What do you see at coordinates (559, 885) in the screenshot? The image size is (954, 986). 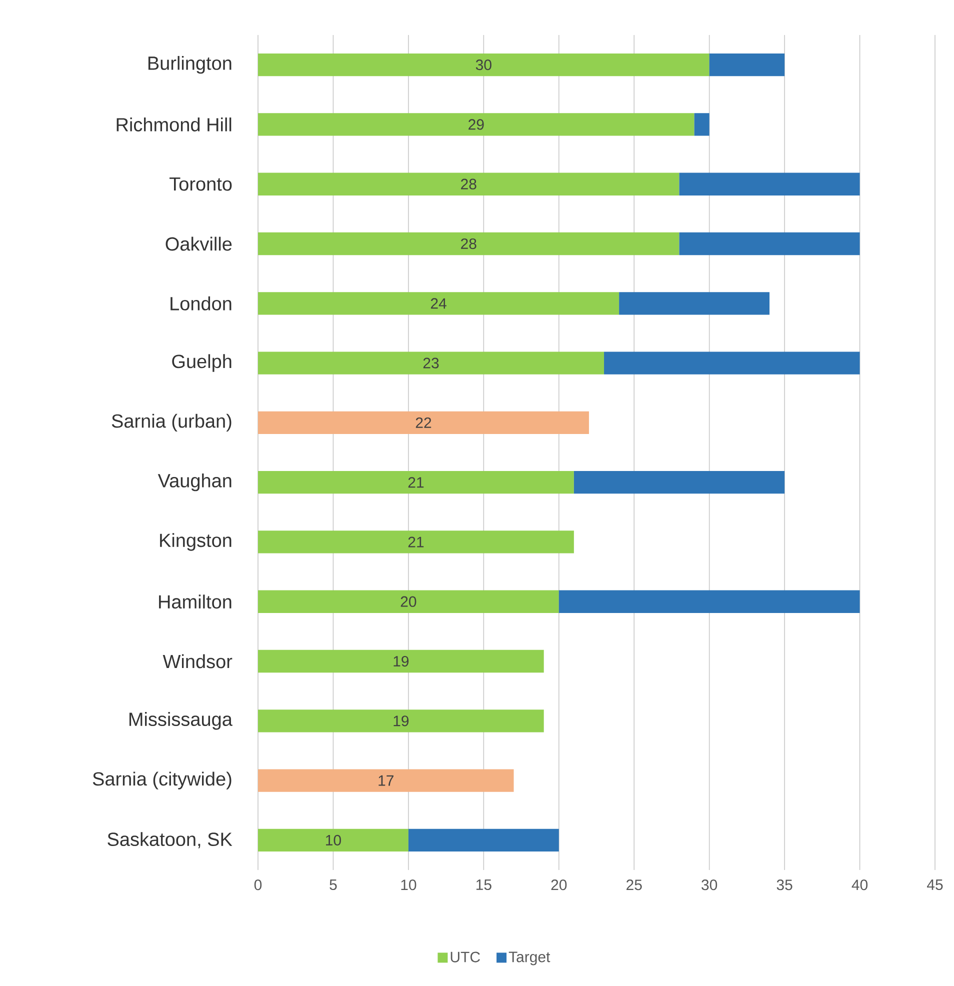 I see `x-tick-label: 20` at bounding box center [559, 885].